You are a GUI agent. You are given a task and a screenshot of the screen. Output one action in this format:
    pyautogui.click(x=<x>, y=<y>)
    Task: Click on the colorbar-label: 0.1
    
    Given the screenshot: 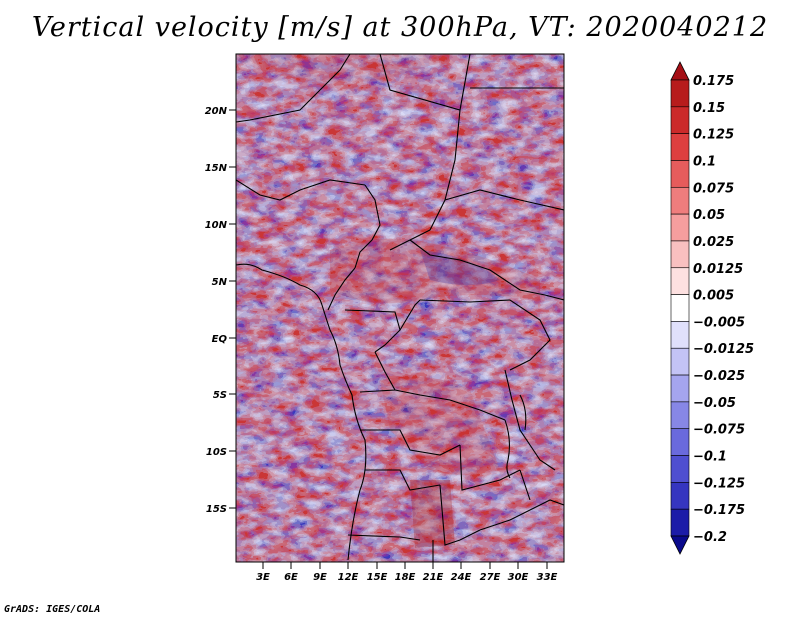 What is the action you would take?
    pyautogui.click(x=704, y=161)
    